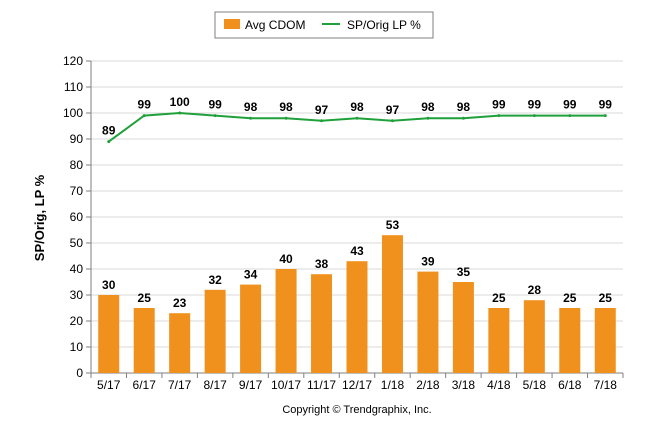 This screenshot has width=646, height=434. What do you see at coordinates (79, 373) in the screenshot?
I see `y-tick-label: 0` at bounding box center [79, 373].